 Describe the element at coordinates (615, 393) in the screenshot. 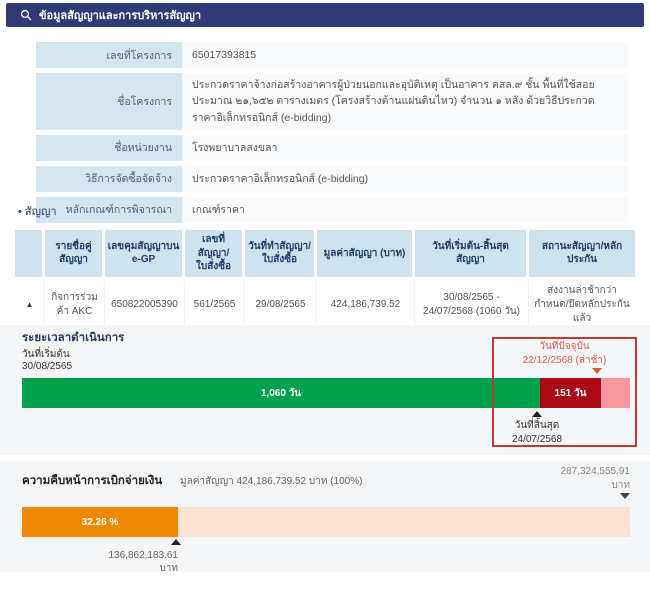

I see `remaining-segment` at that location.